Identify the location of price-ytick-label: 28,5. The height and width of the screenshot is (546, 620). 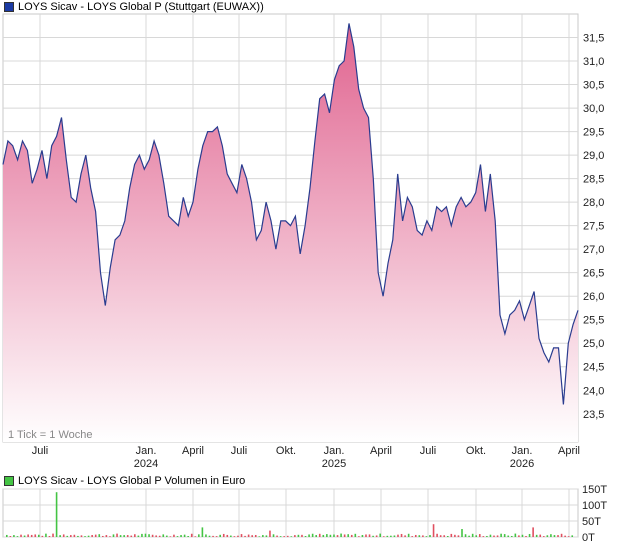
(593, 180).